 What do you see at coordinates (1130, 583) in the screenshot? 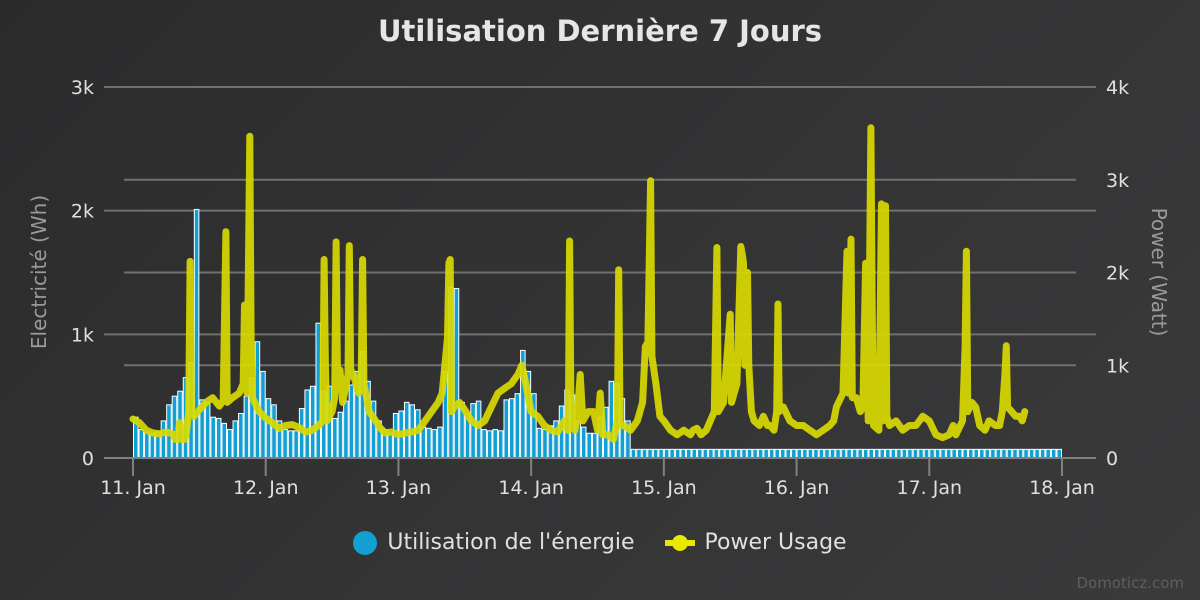
I see `credits-link: Domoticz.com` at bounding box center [1130, 583].